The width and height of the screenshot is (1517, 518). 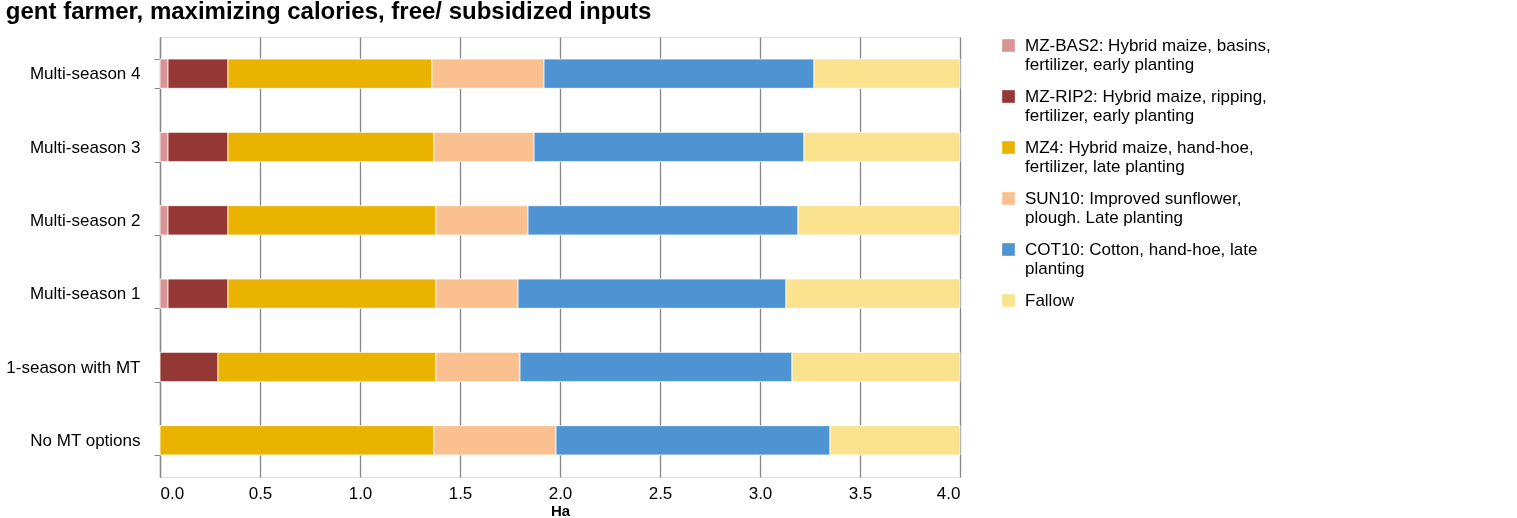 I want to click on y-tick-label: Multi-season 3, so click(x=85, y=147).